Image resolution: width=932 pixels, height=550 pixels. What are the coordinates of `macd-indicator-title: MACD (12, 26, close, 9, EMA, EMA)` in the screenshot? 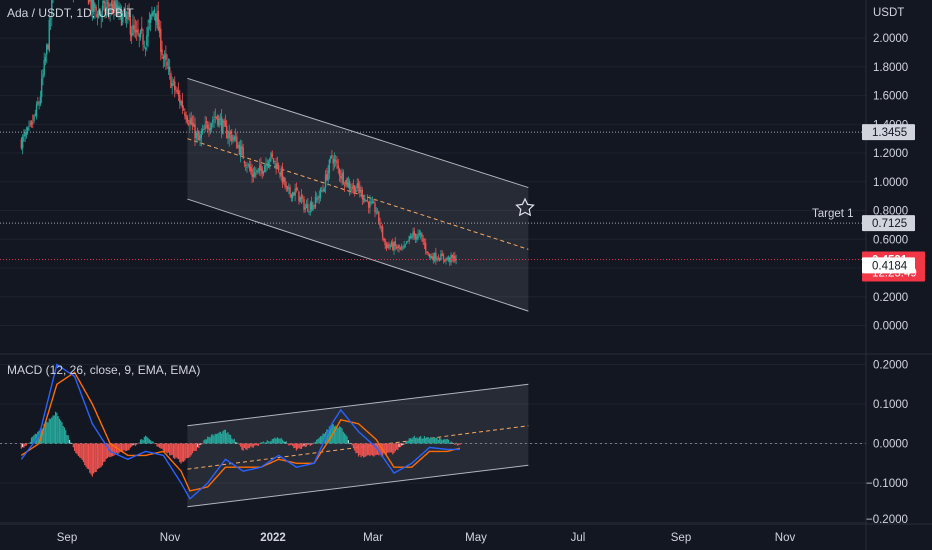 It's located at (104, 370).